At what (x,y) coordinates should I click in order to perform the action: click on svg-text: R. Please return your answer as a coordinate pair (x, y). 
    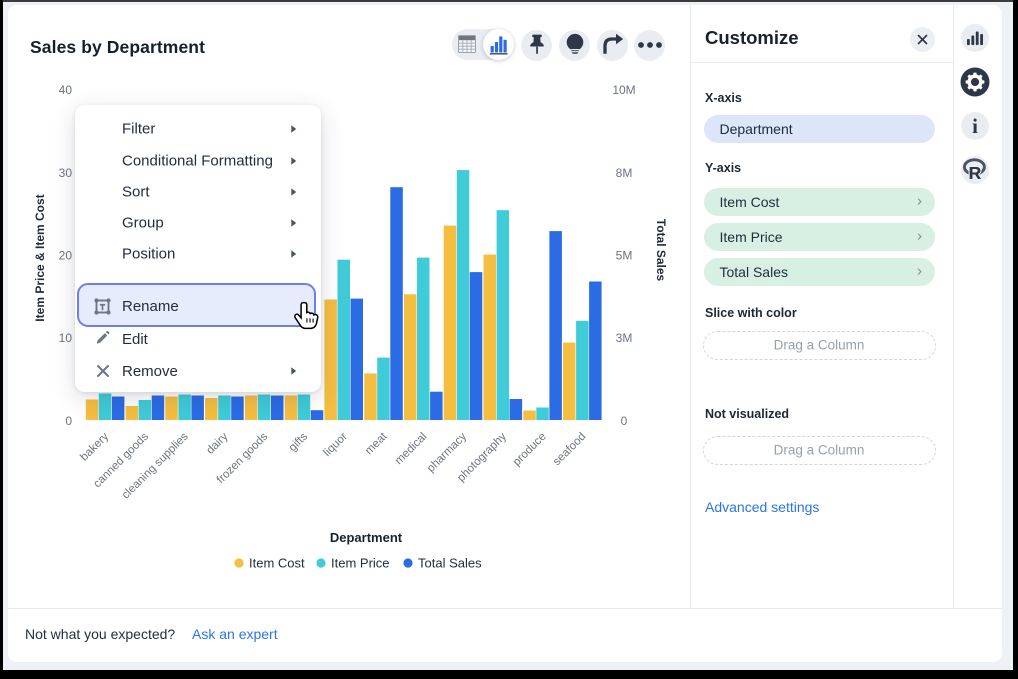
    Looking at the image, I should click on (975, 173).